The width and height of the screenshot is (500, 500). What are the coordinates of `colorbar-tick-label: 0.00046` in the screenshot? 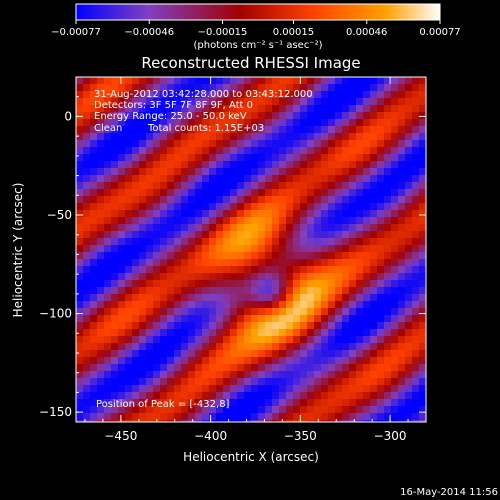 It's located at (366, 32).